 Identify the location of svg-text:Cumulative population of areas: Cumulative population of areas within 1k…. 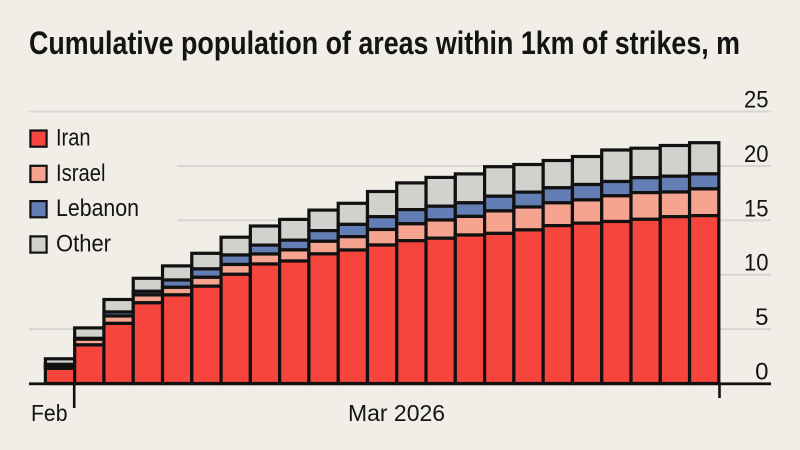
(384, 43).